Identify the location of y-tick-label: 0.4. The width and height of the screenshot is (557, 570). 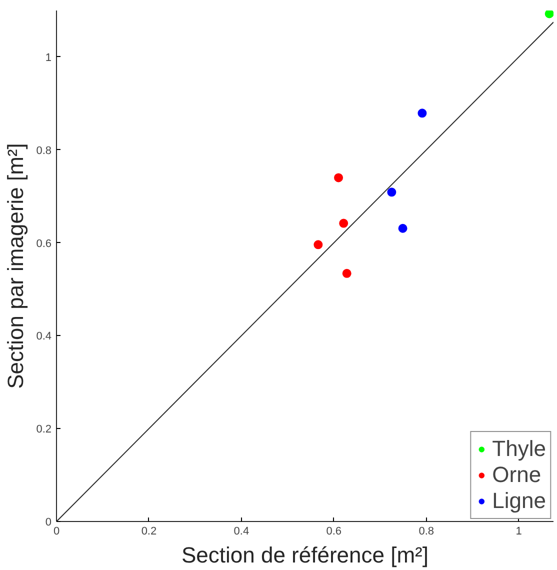
(44, 336).